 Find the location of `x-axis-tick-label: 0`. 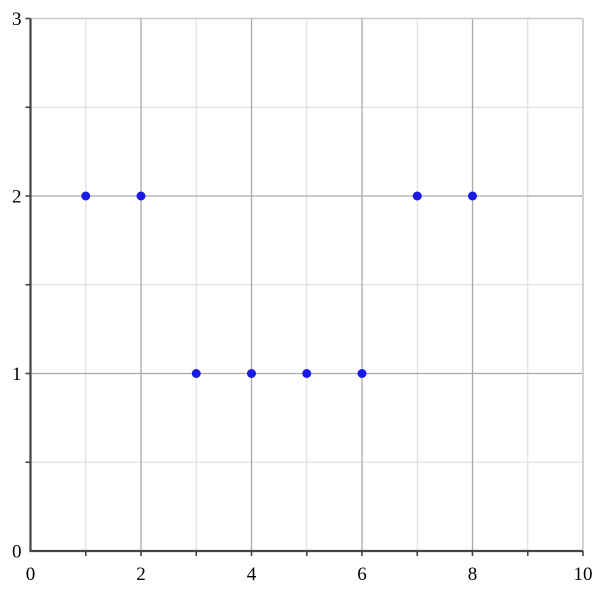

x-axis-tick-label: 0 is located at coordinates (31, 574).